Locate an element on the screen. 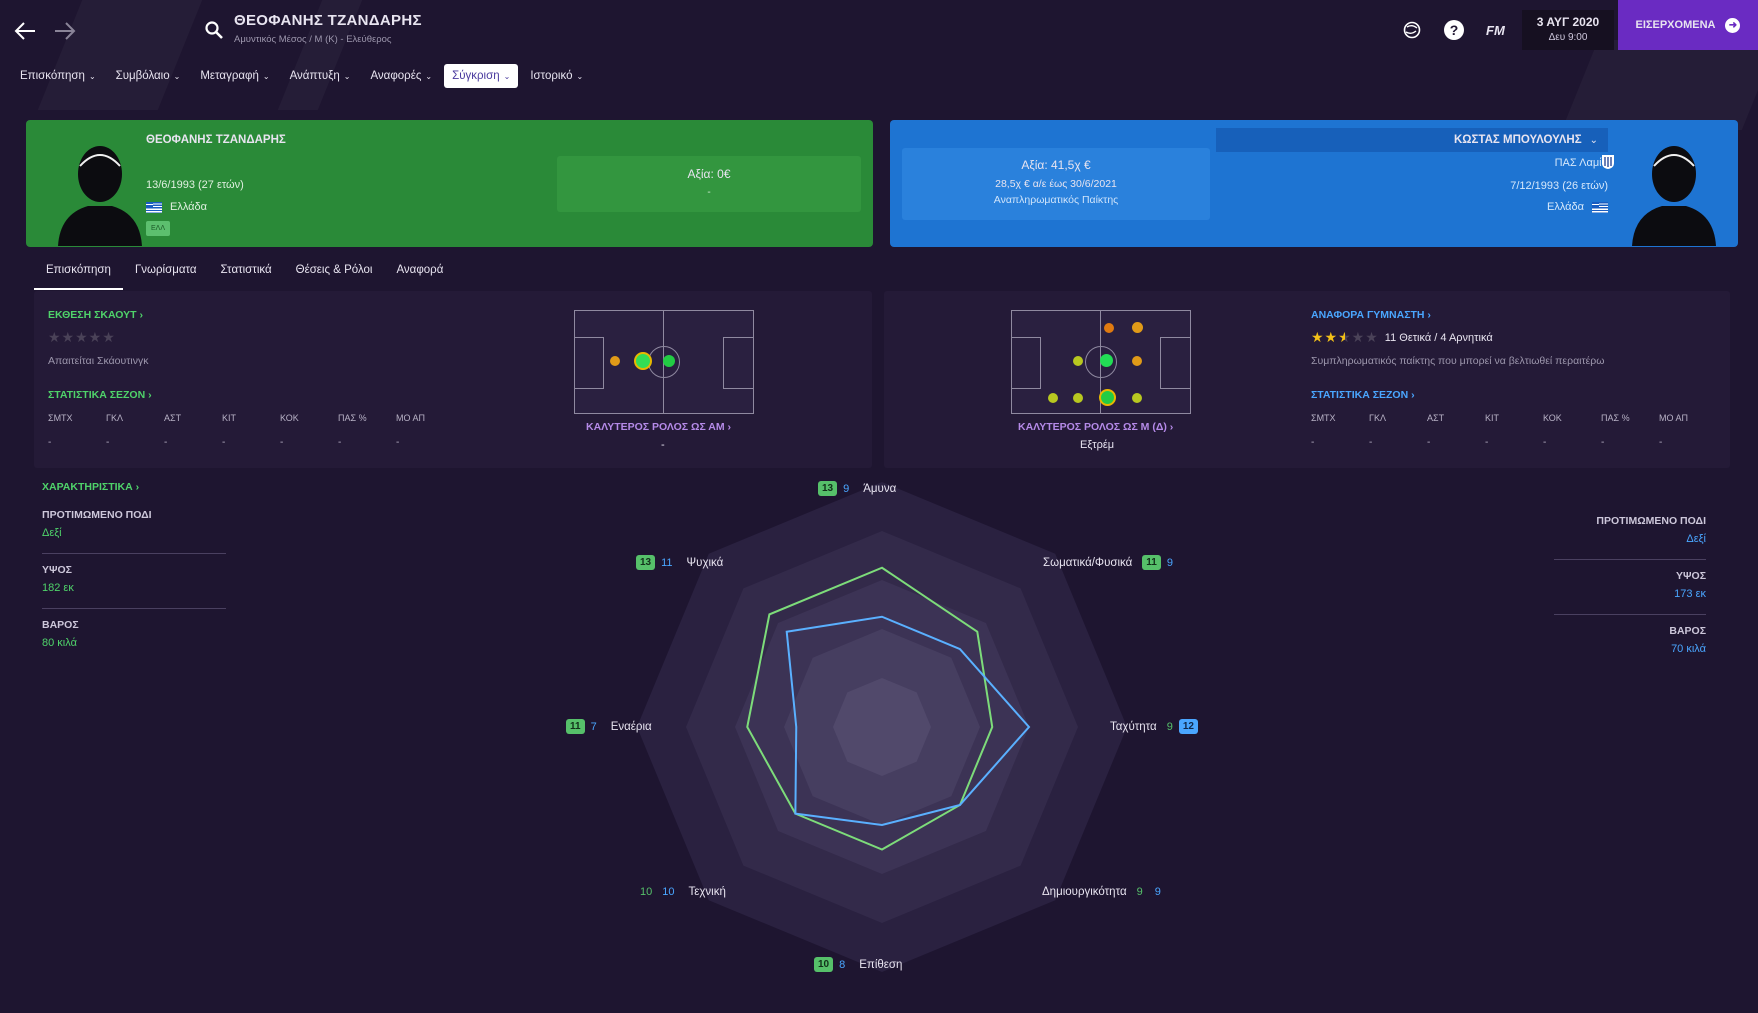 Image resolution: width=1758 pixels, height=1013 pixels. best-role-left: - is located at coordinates (663, 445).